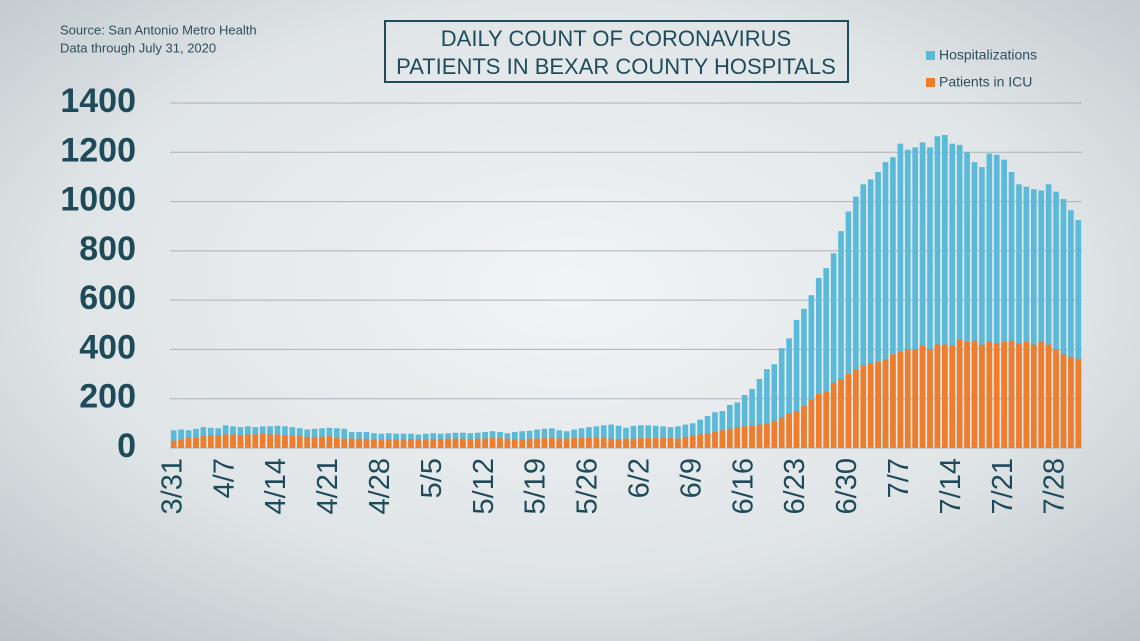 Image resolution: width=1140 pixels, height=641 pixels. I want to click on title-box, so click(616, 51).